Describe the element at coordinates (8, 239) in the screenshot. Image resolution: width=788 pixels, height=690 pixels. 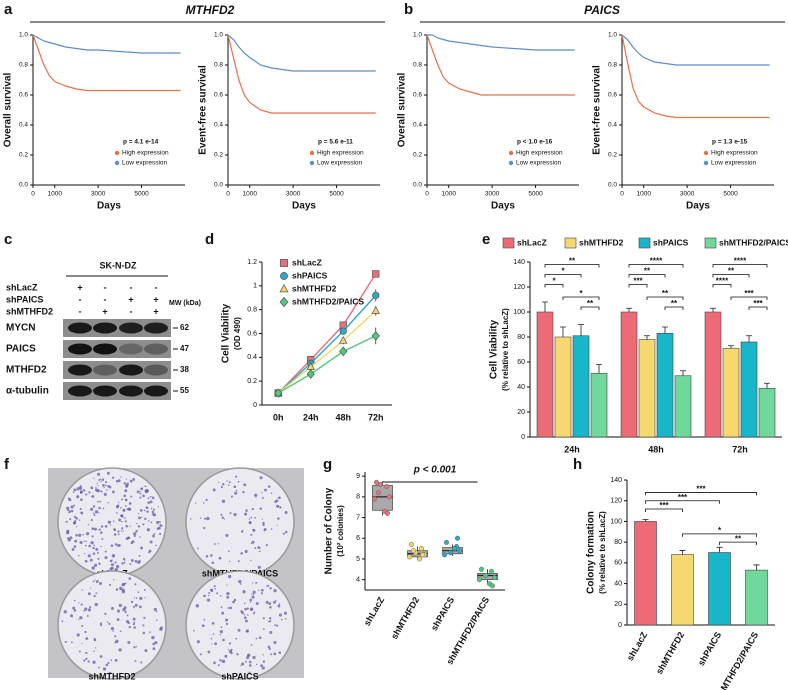
I see `panel-label: c` at that location.